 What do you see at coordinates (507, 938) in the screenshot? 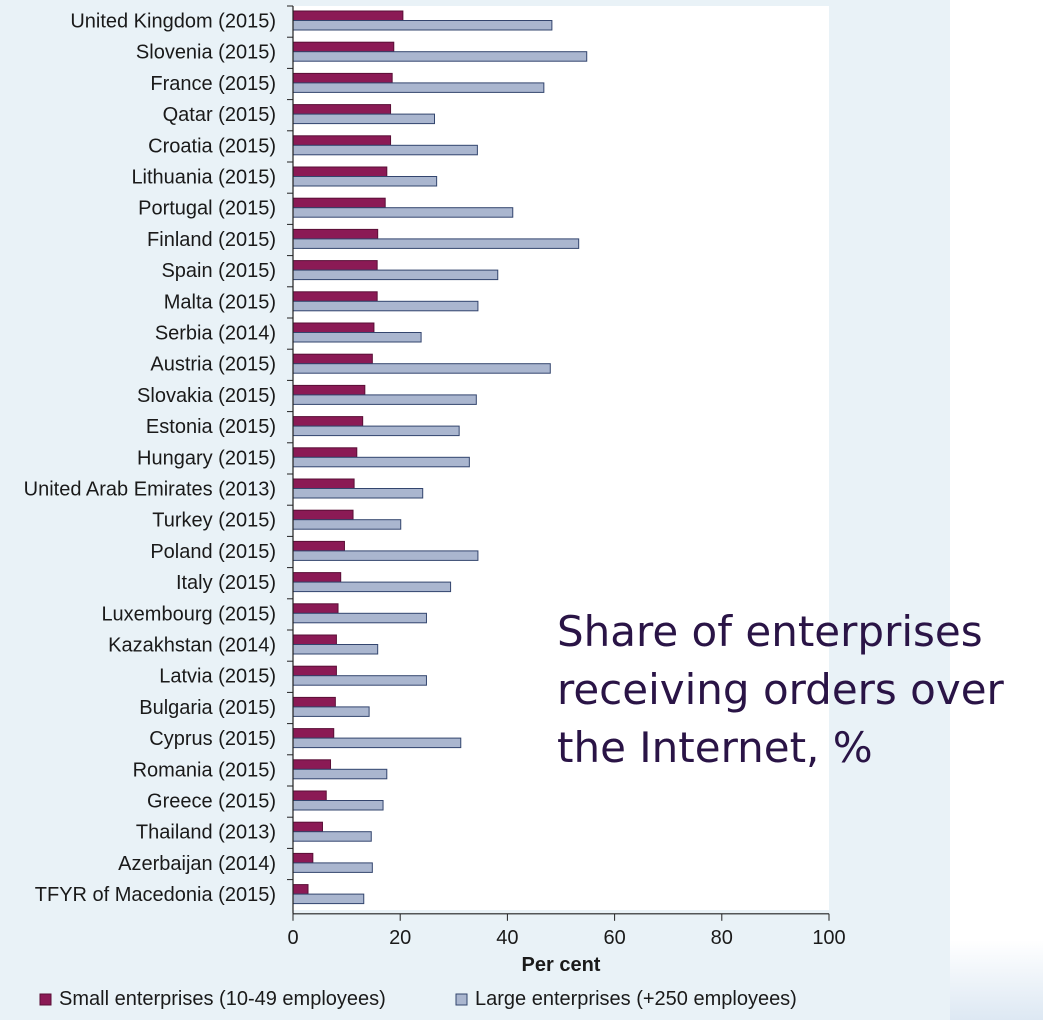
I see `x-tick-label: 40` at bounding box center [507, 938].